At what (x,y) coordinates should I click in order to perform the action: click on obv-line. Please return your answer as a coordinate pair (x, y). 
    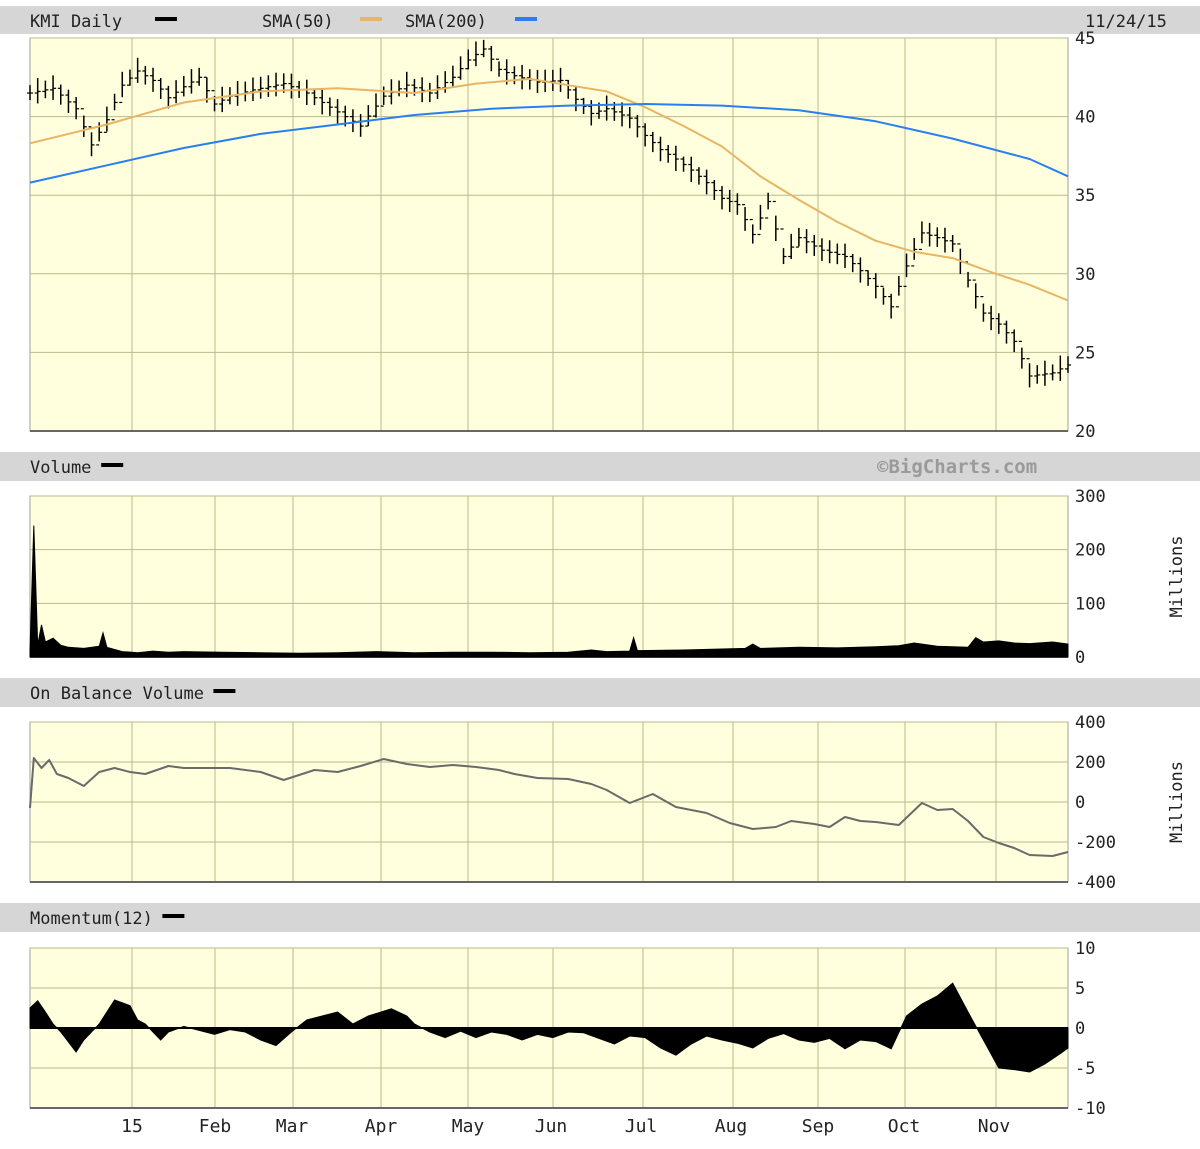
    Looking at the image, I should click on (549, 807).